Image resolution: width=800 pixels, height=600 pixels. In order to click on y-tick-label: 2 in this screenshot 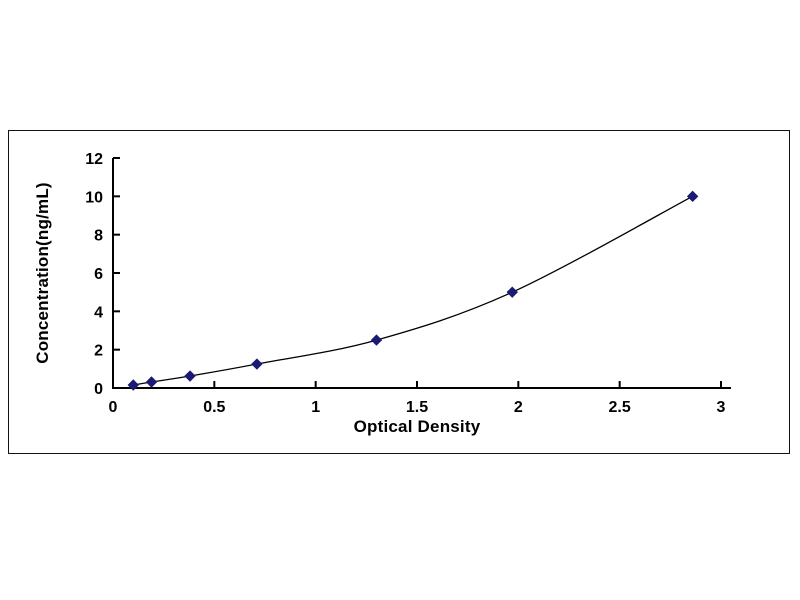, I will do `click(98, 351)`.